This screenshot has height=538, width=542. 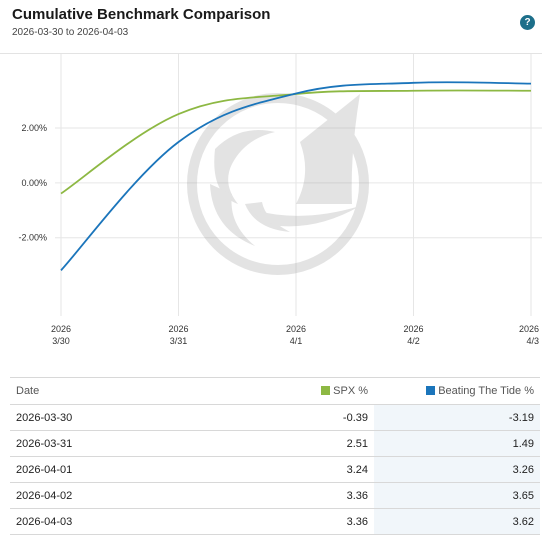 I want to click on x-tick-date: 4/2, so click(x=413, y=341).